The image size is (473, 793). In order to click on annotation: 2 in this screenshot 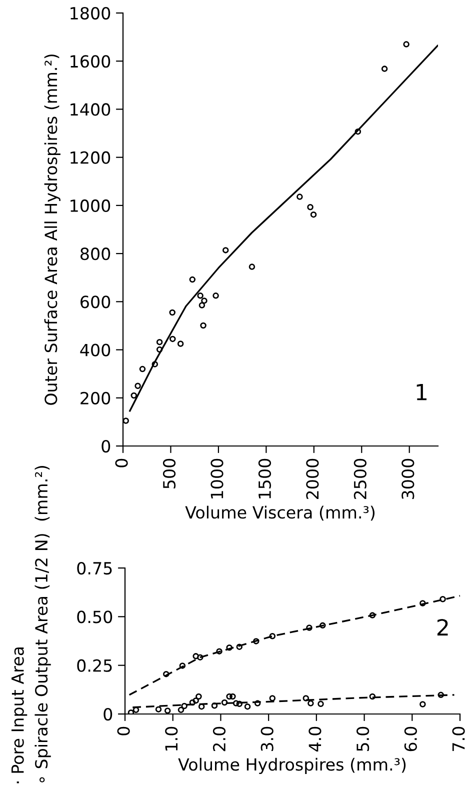, I will do `click(442, 627)`.